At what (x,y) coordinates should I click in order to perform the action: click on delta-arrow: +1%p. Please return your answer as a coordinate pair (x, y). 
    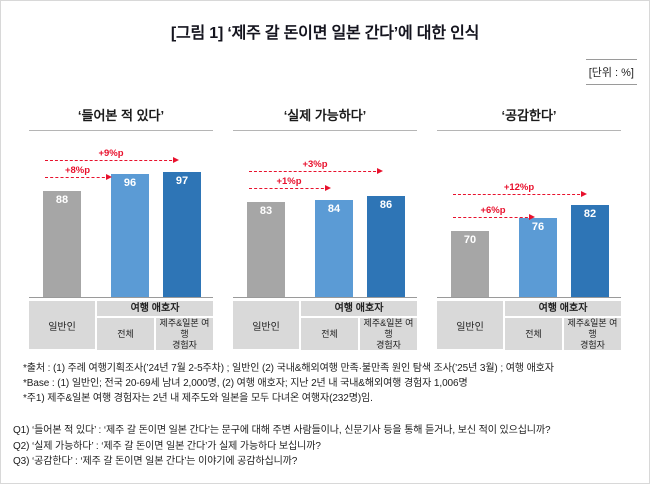
    Looking at the image, I should click on (290, 183).